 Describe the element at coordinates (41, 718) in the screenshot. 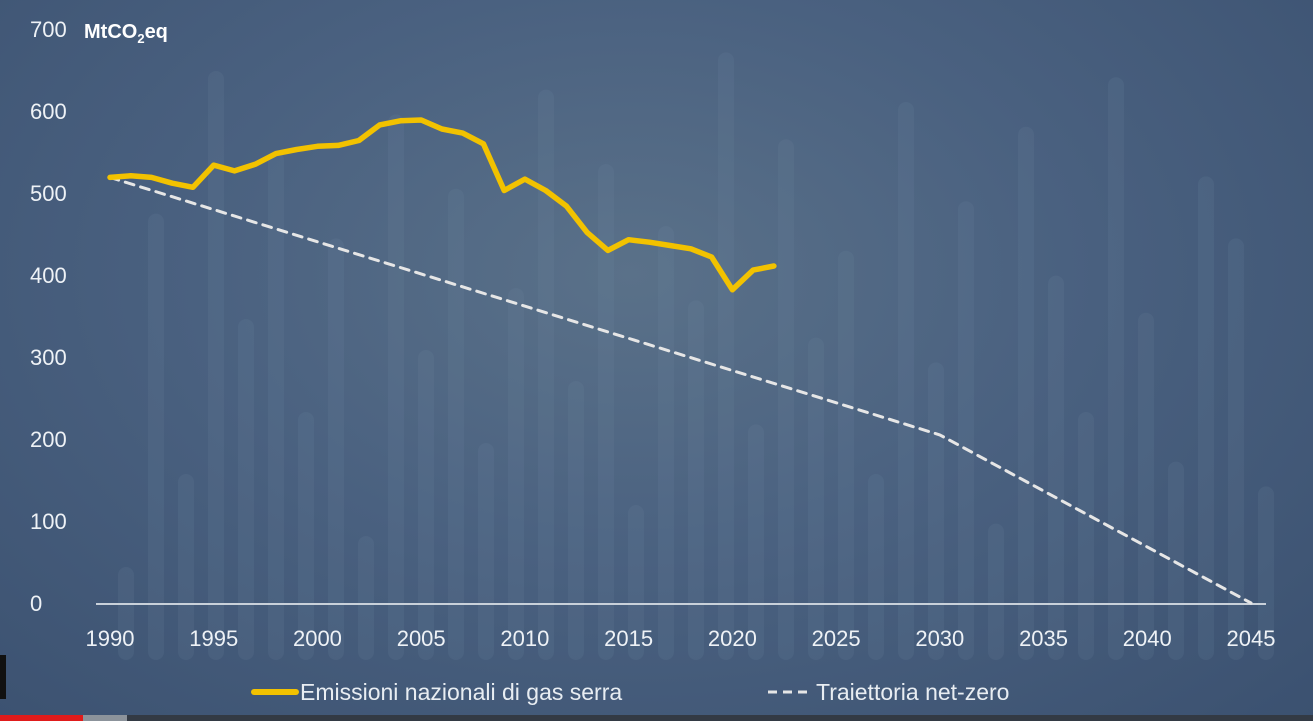

I see `progress-played` at that location.